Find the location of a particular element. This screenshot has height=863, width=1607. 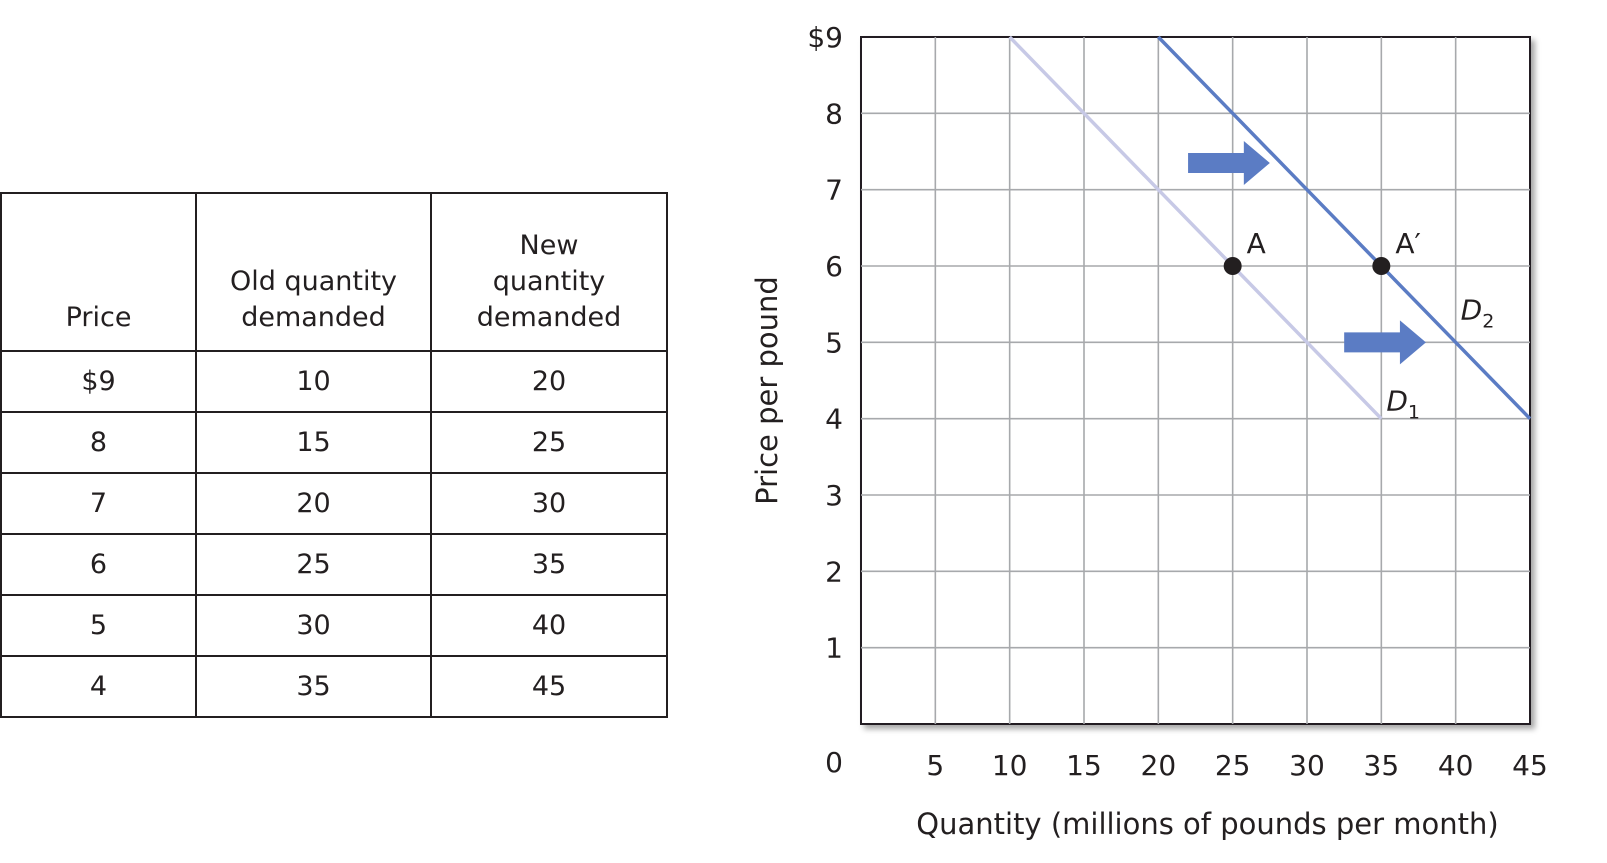

table-row: 6 25 35 is located at coordinates (334, 564).